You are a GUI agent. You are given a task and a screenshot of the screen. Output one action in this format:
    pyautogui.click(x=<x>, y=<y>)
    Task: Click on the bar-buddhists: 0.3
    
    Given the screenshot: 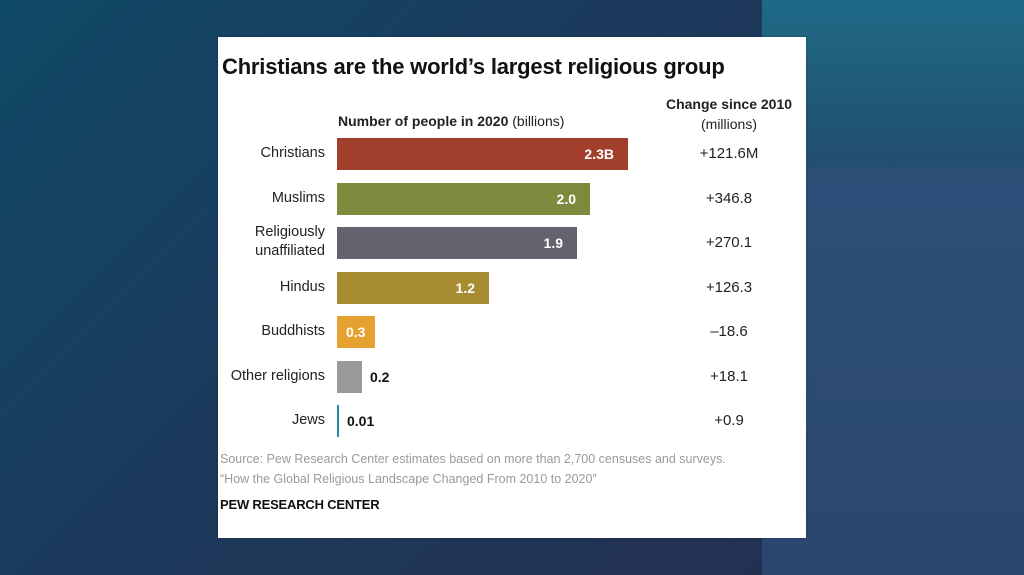 What is the action you would take?
    pyautogui.click(x=356, y=332)
    